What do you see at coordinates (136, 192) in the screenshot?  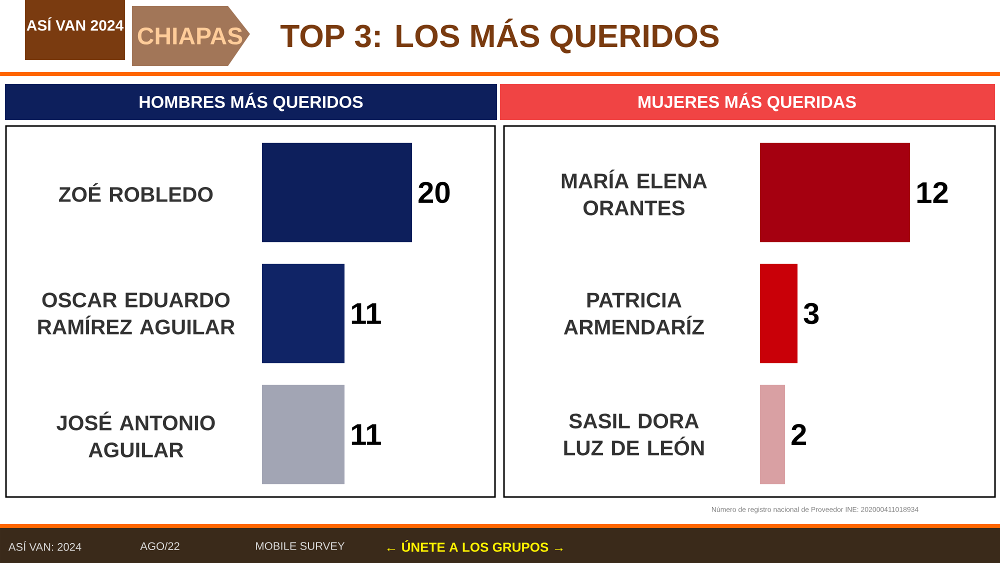 I see `y-tick-label: ZOÉ ROBLEDO` at bounding box center [136, 192].